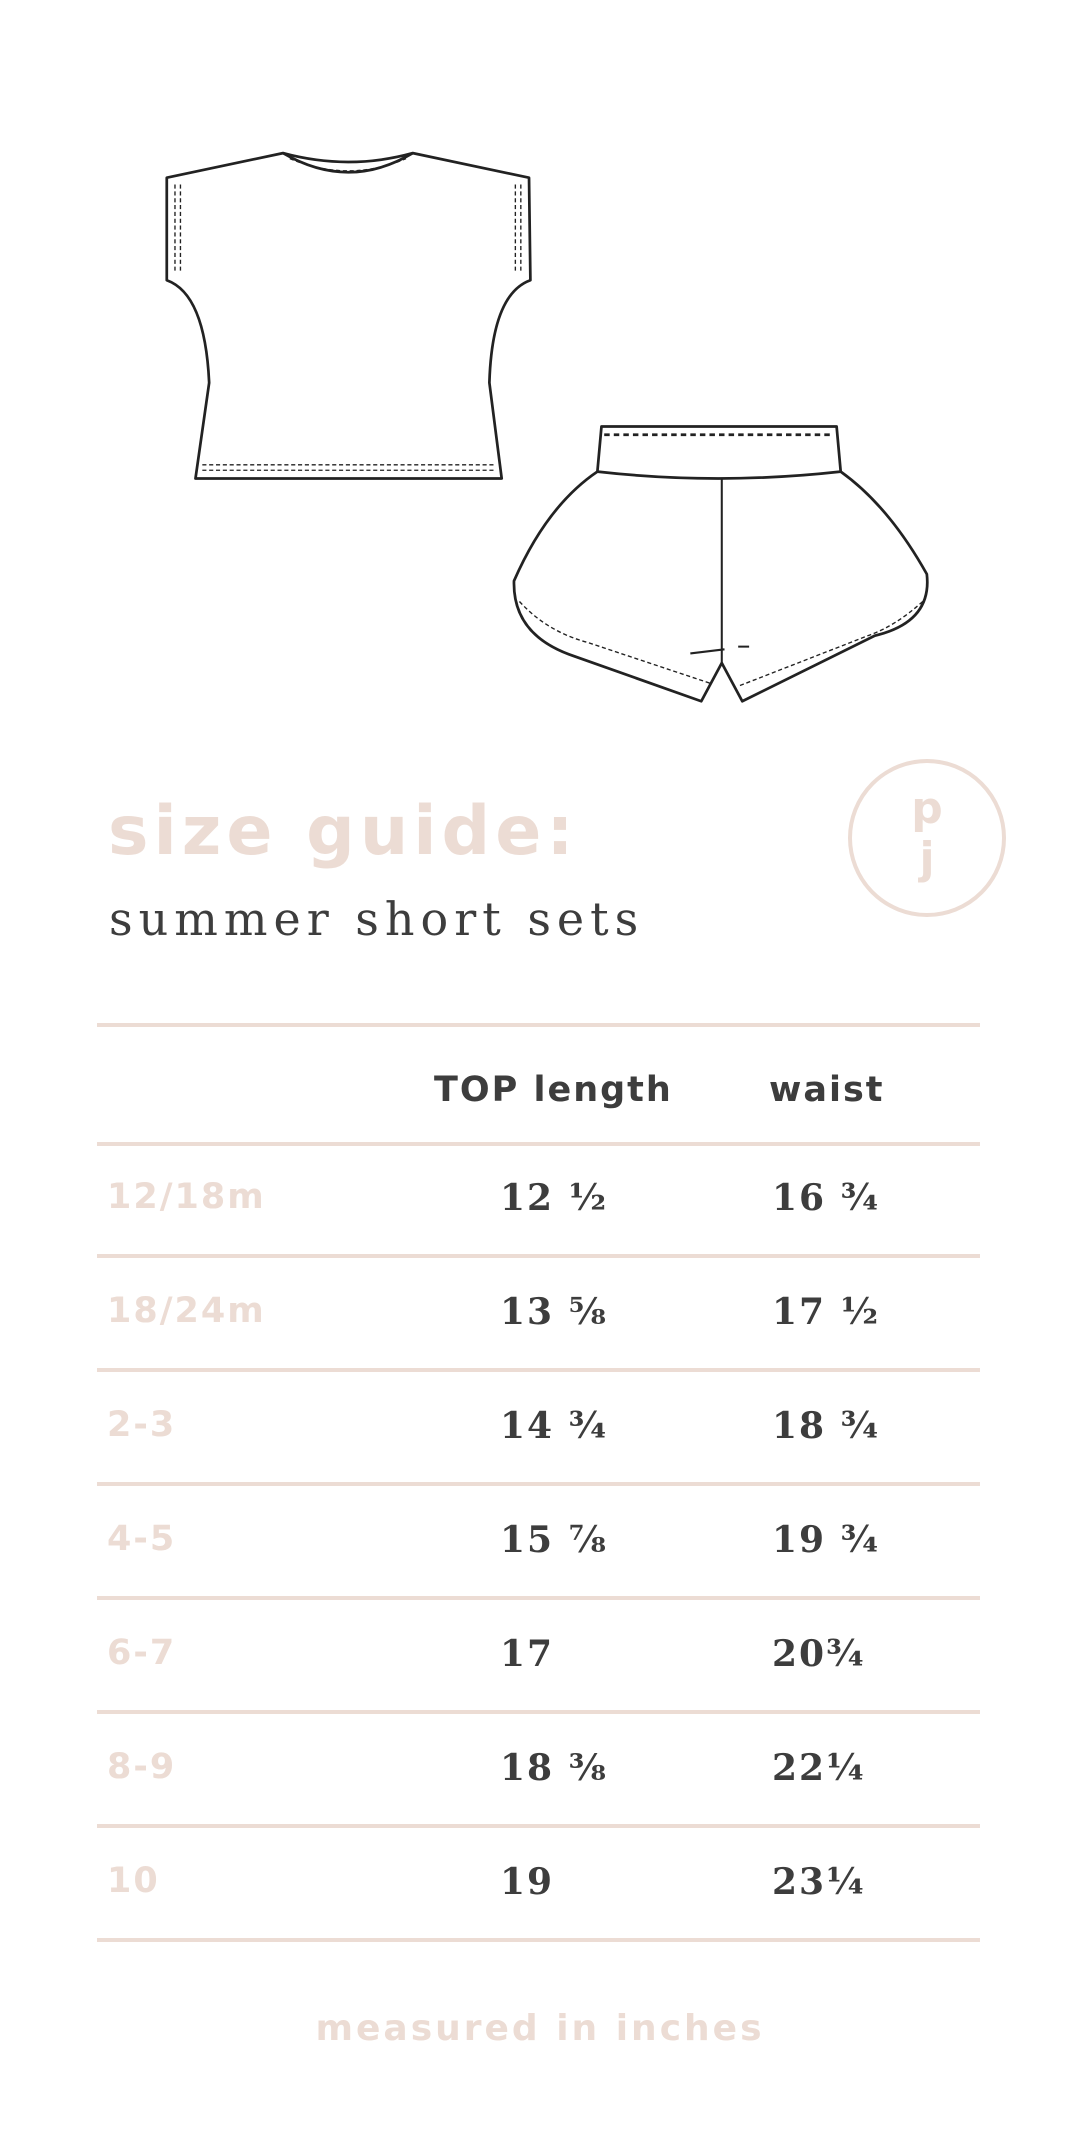  What do you see at coordinates (133, 1881) in the screenshot?
I see `size-label: 10` at bounding box center [133, 1881].